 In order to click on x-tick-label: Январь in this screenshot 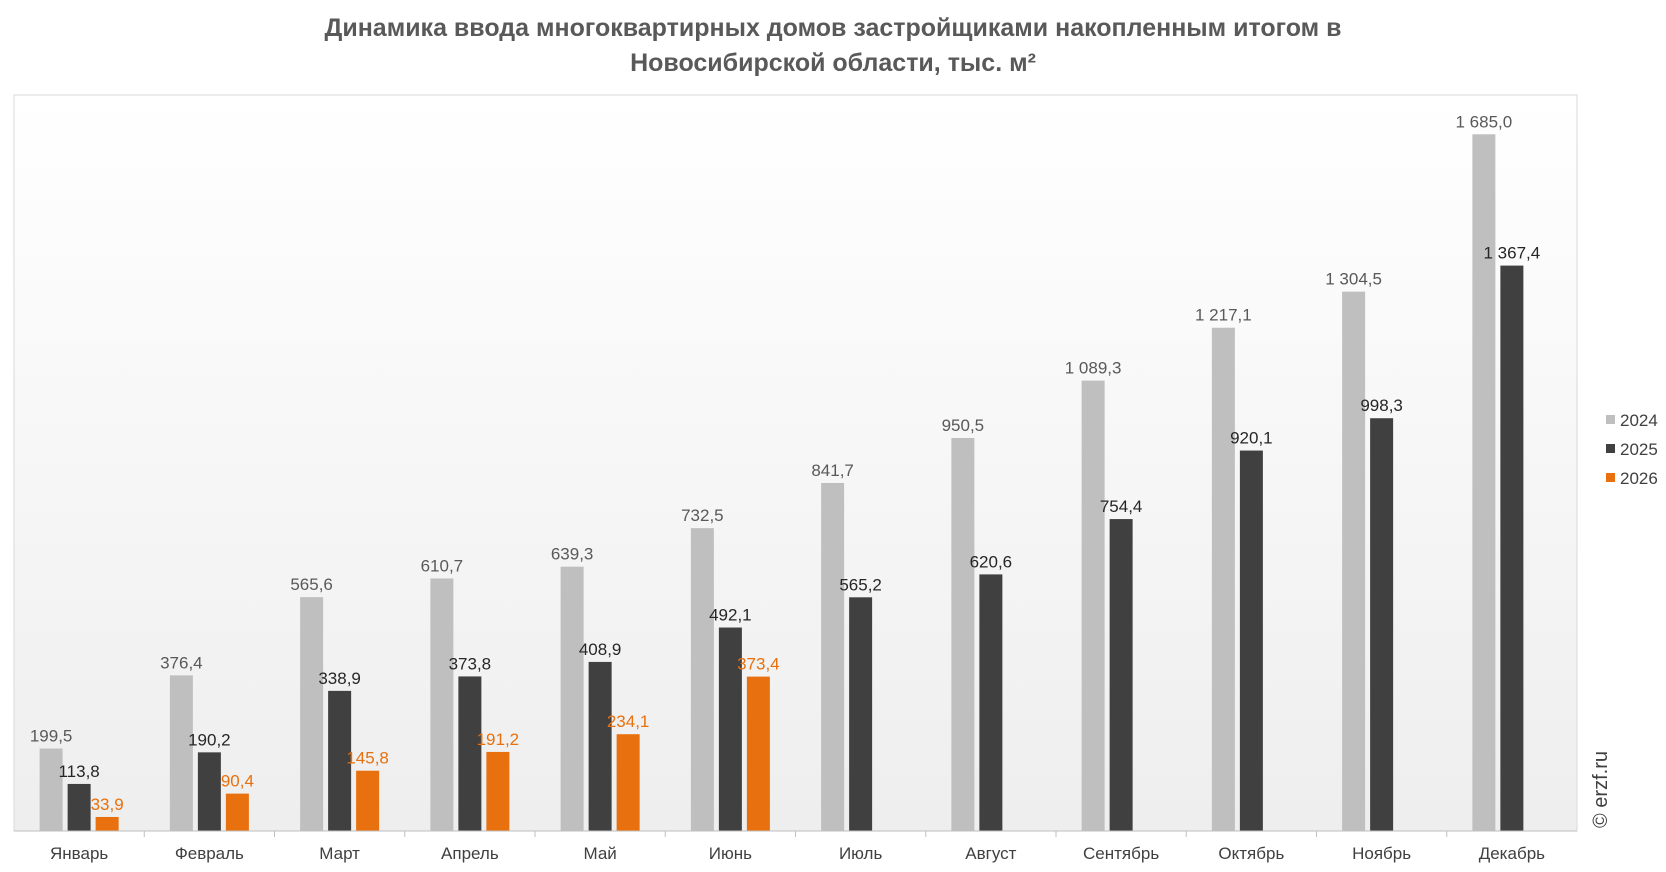, I will do `click(79, 853)`.